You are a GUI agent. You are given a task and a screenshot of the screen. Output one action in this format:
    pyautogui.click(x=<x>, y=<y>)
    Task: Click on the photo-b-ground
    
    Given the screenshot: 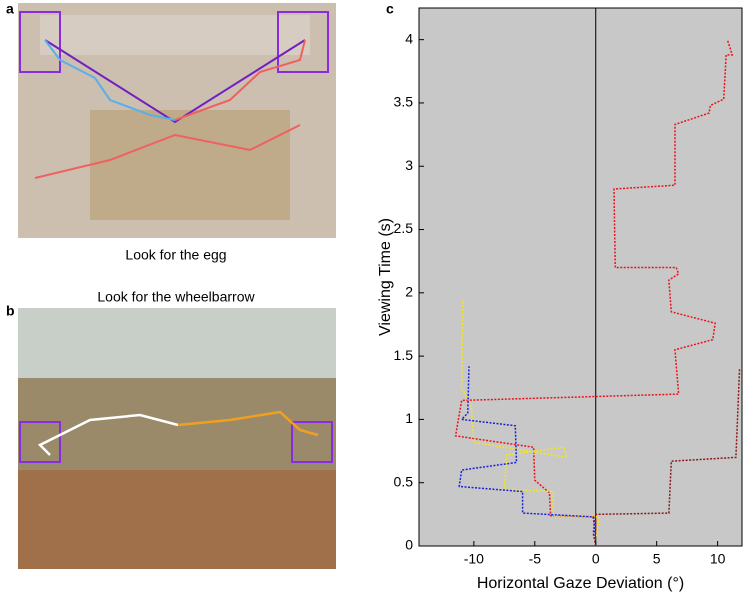 What is the action you would take?
    pyautogui.click(x=177, y=519)
    